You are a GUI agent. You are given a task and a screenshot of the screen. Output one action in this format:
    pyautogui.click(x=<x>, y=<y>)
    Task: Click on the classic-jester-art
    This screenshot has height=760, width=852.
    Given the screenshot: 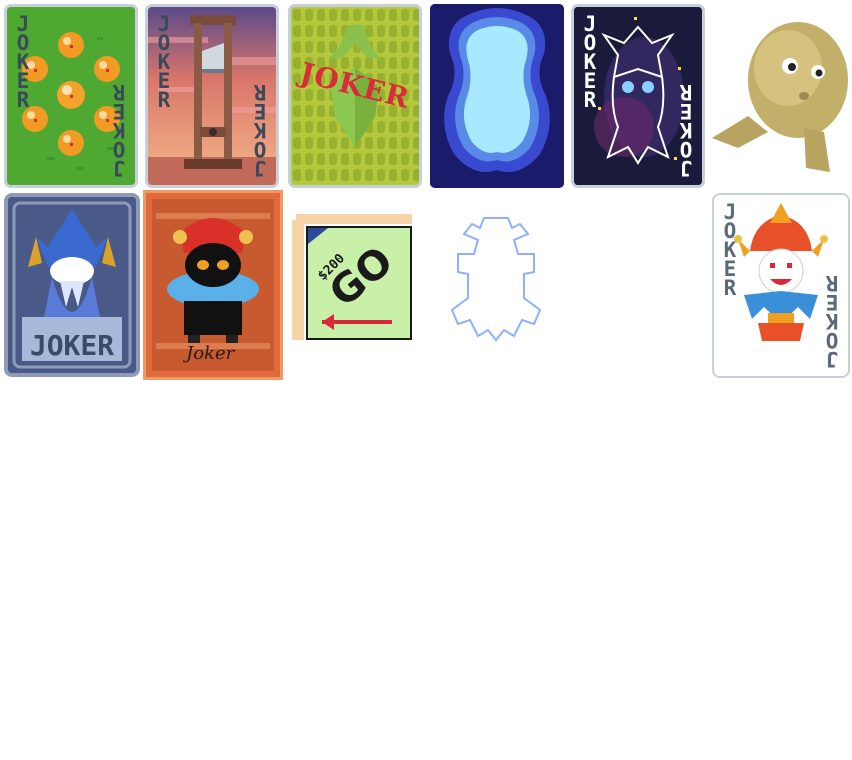 What is the action you would take?
    pyautogui.click(x=781, y=285)
    